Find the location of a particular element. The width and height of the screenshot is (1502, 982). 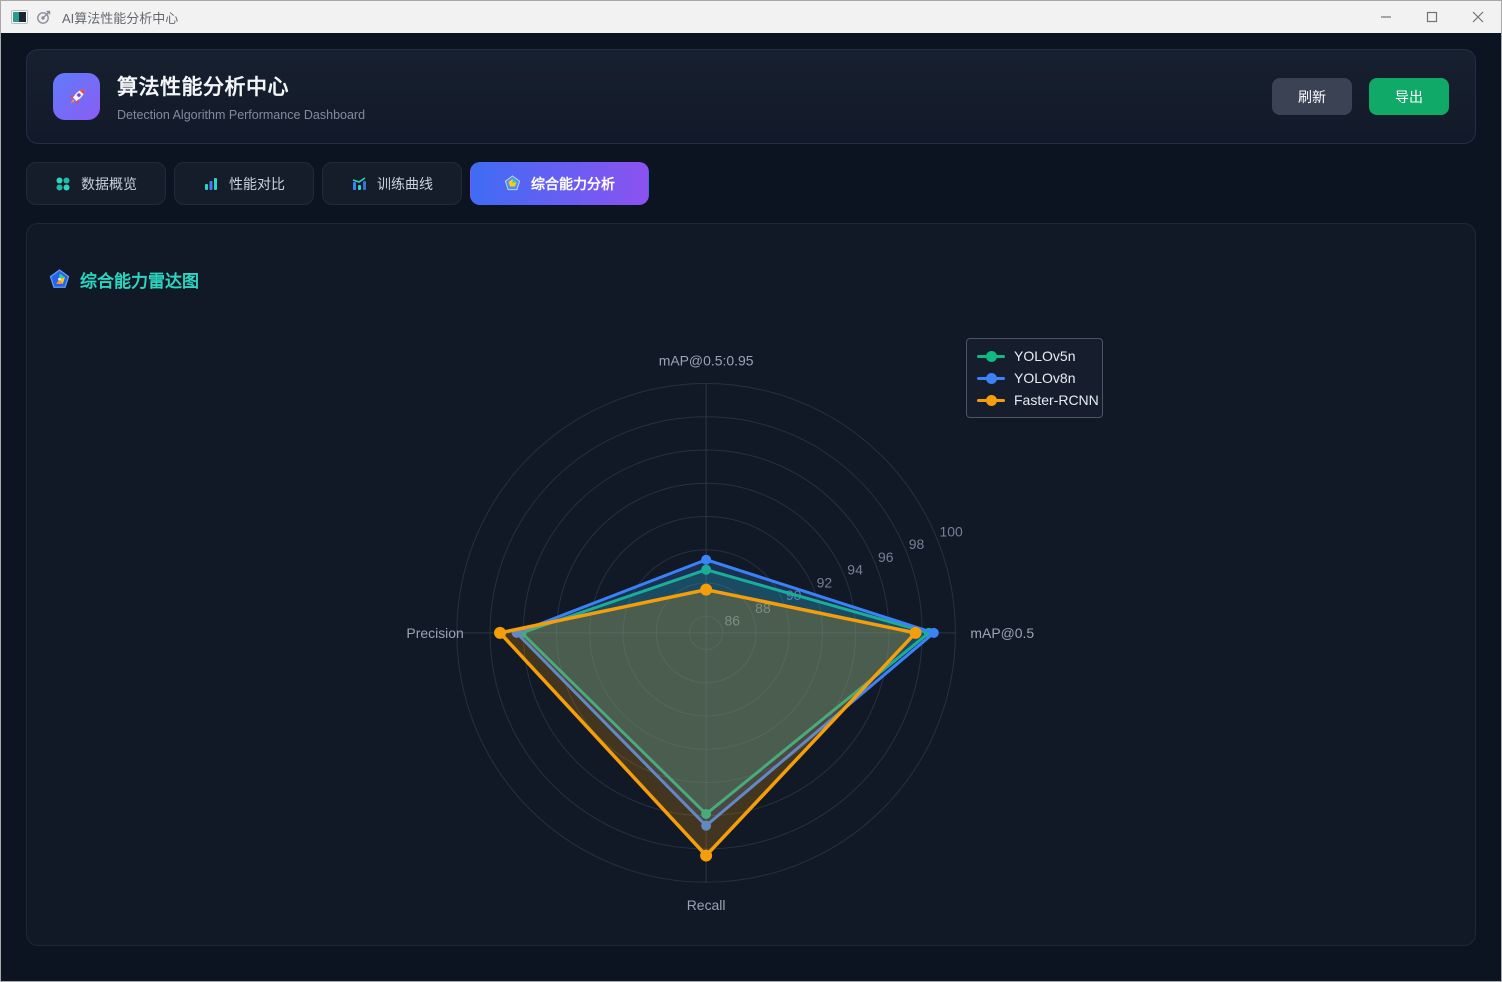

window-title: AI算法性能分析中心 is located at coordinates (120, 18).